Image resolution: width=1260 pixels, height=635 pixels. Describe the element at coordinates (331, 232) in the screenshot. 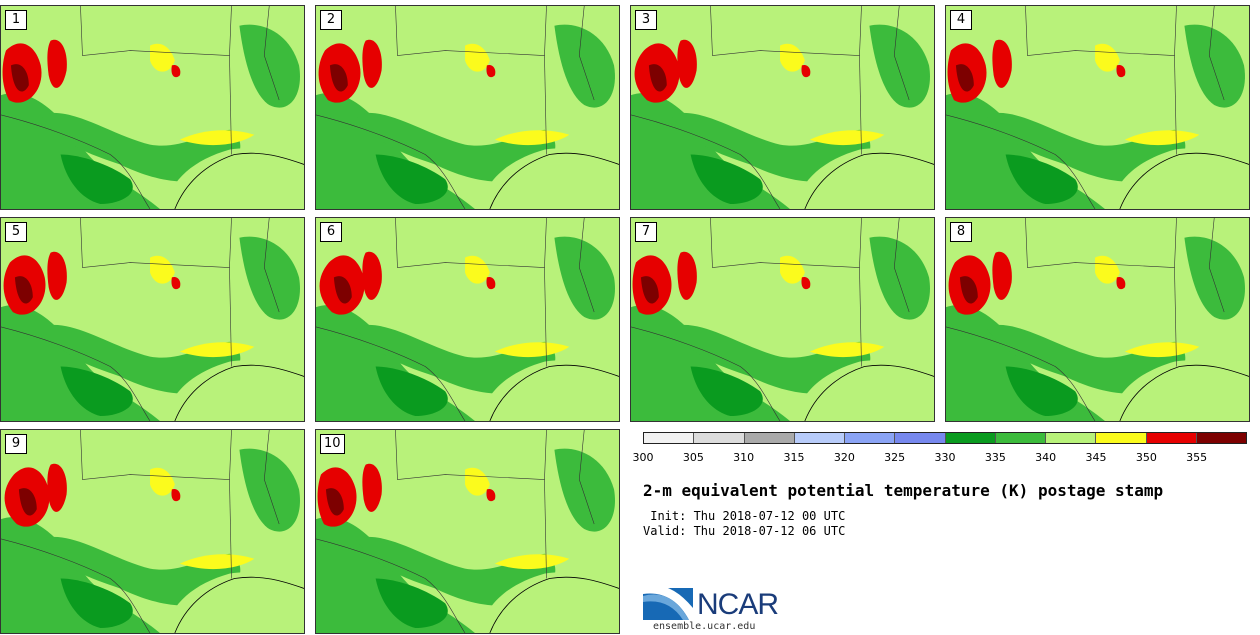

I see `panel-number-label: 6` at that location.